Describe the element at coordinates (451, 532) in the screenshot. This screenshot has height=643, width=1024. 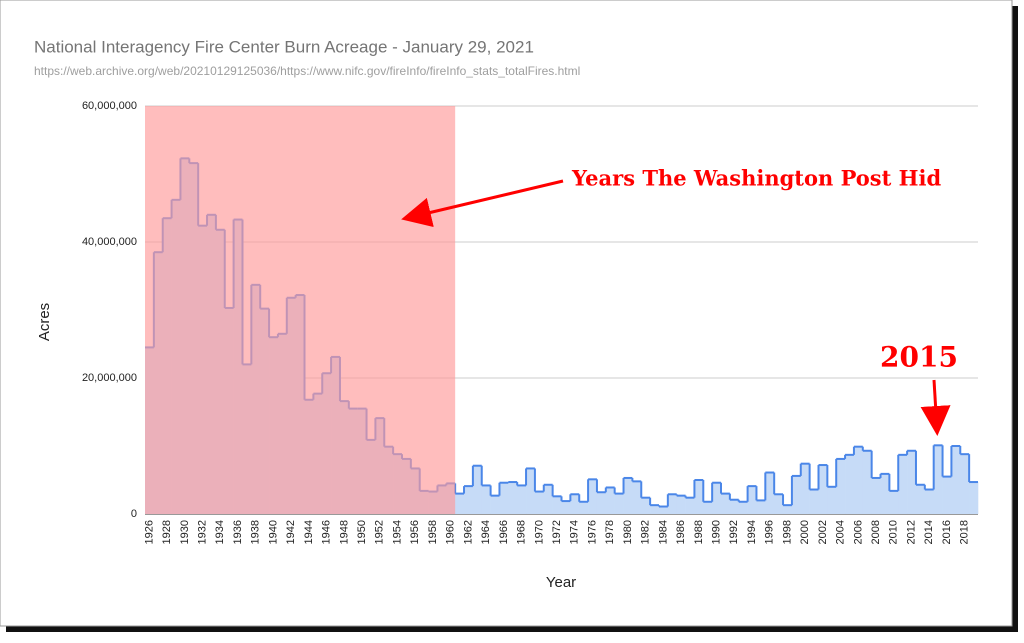
I see `x-tick-label: 1960` at that location.